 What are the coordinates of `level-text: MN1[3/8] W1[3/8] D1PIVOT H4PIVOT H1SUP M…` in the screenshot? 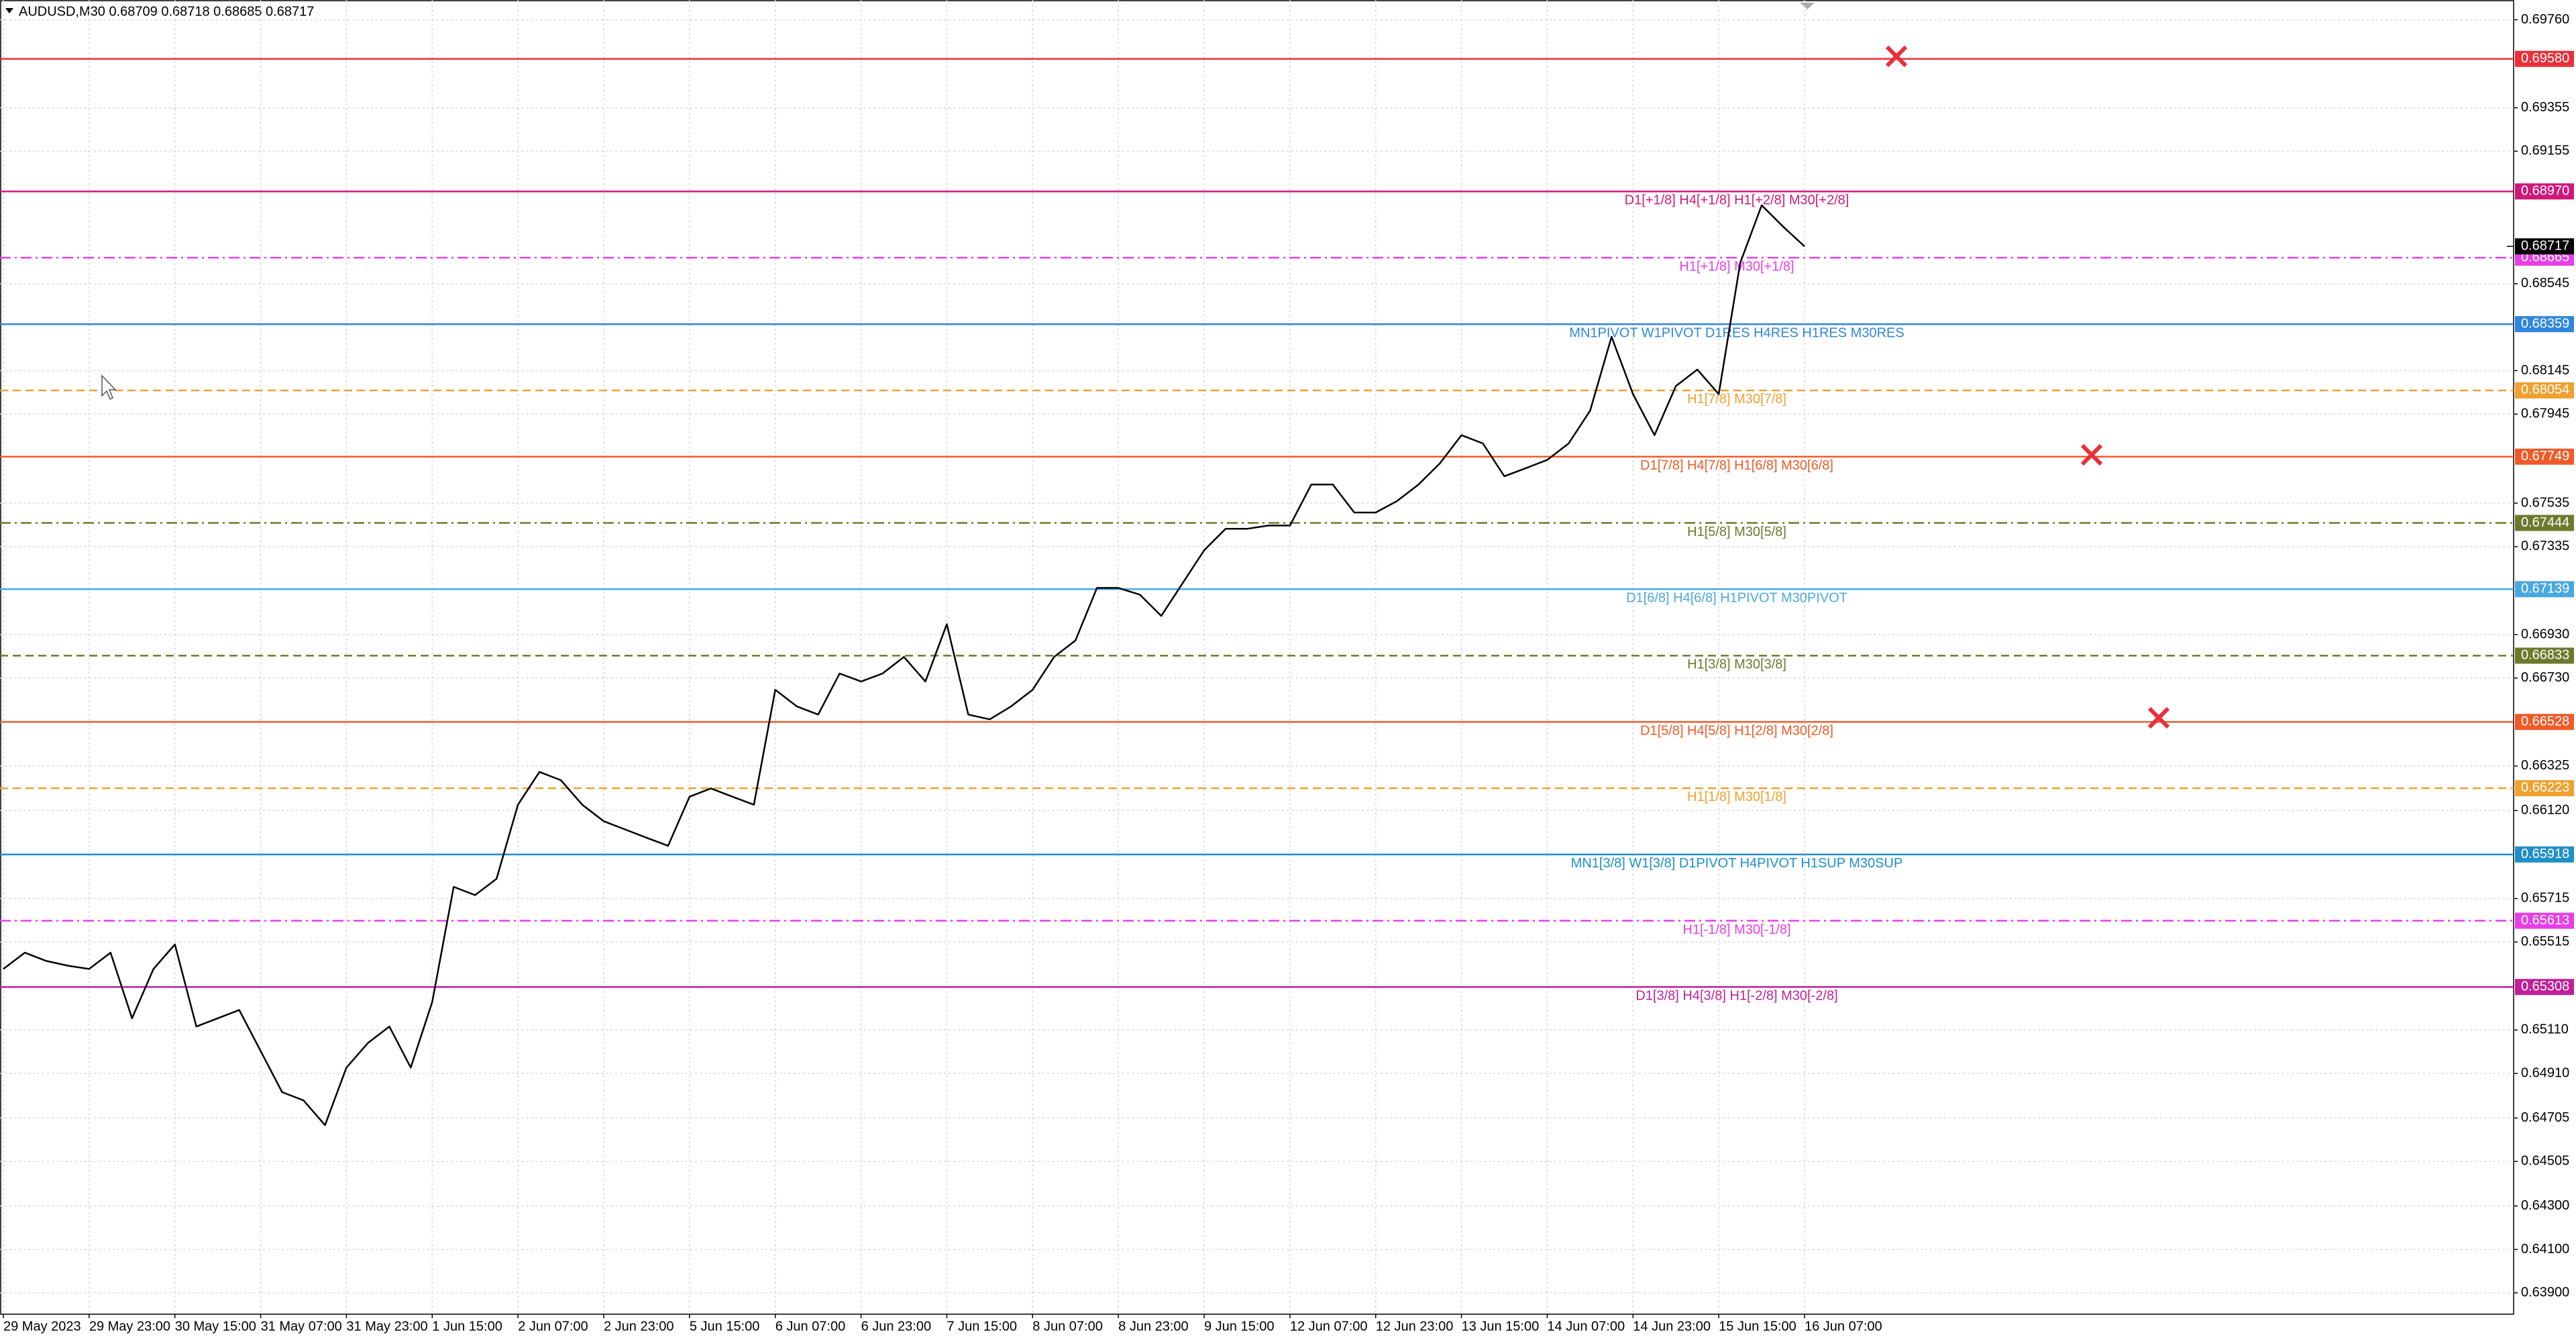 It's located at (1737, 863).